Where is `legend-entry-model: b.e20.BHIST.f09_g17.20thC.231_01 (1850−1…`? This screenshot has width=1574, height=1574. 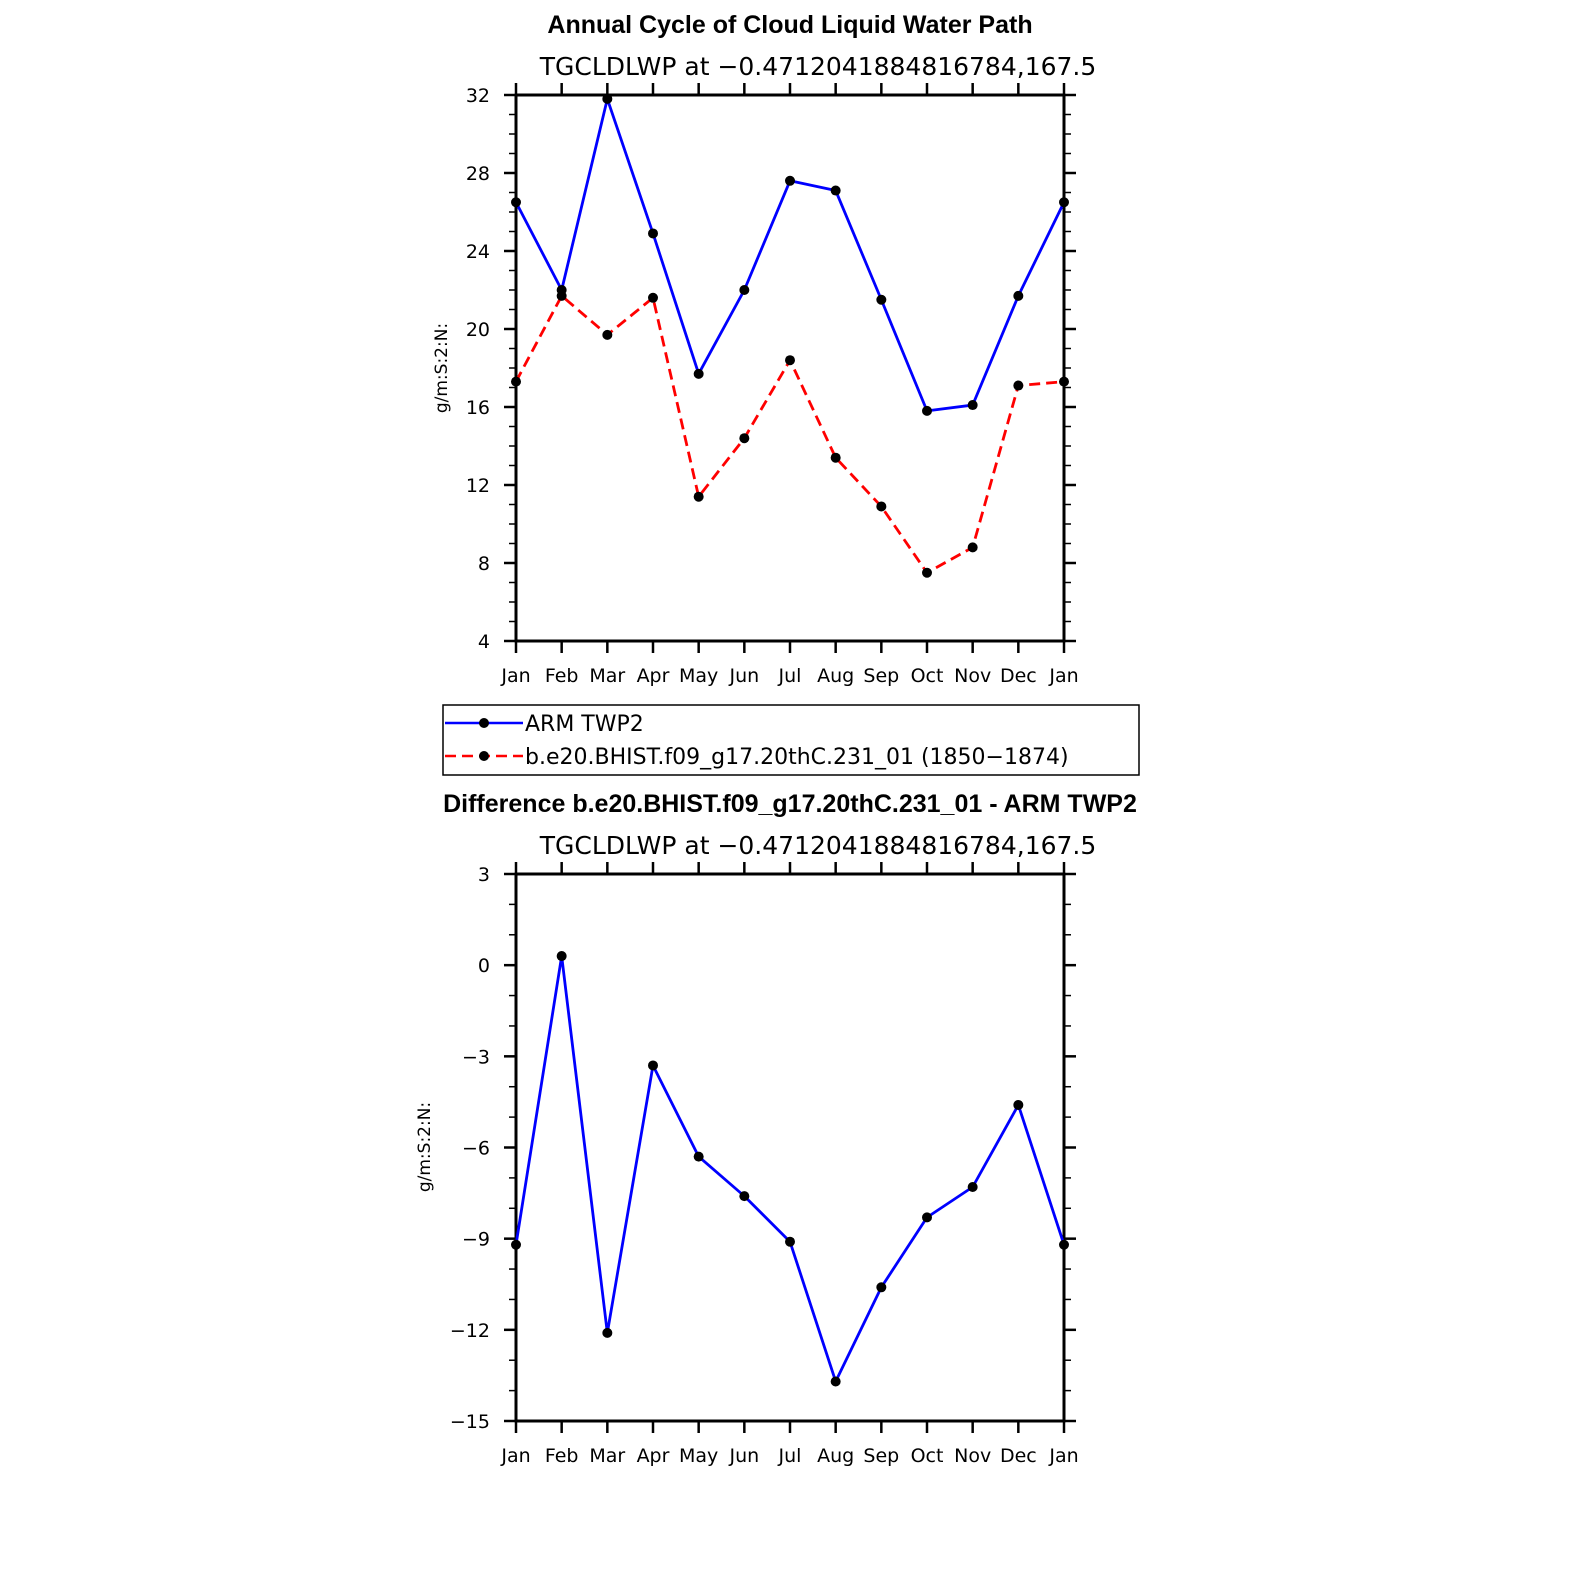 legend-entry-model: b.e20.BHIST.f09_g17.20thC.231_01 (1850−1… is located at coordinates (757, 757).